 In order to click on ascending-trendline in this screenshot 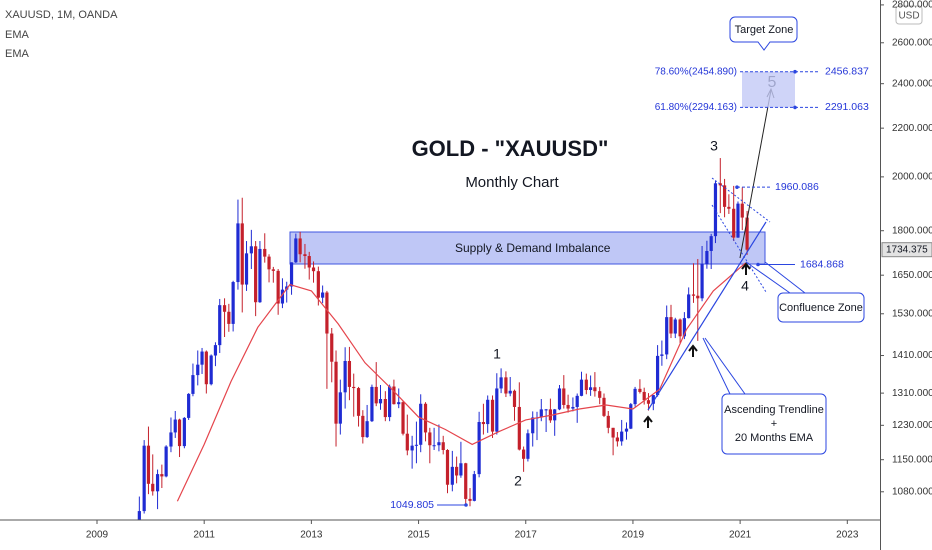, I will do `click(707, 316)`.